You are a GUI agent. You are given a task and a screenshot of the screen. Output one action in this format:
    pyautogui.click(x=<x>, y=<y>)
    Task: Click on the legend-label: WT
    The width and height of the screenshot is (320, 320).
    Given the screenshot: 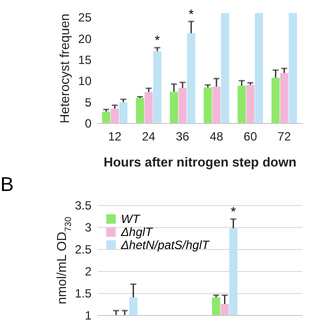 What is the action you would take?
    pyautogui.click(x=131, y=219)
    